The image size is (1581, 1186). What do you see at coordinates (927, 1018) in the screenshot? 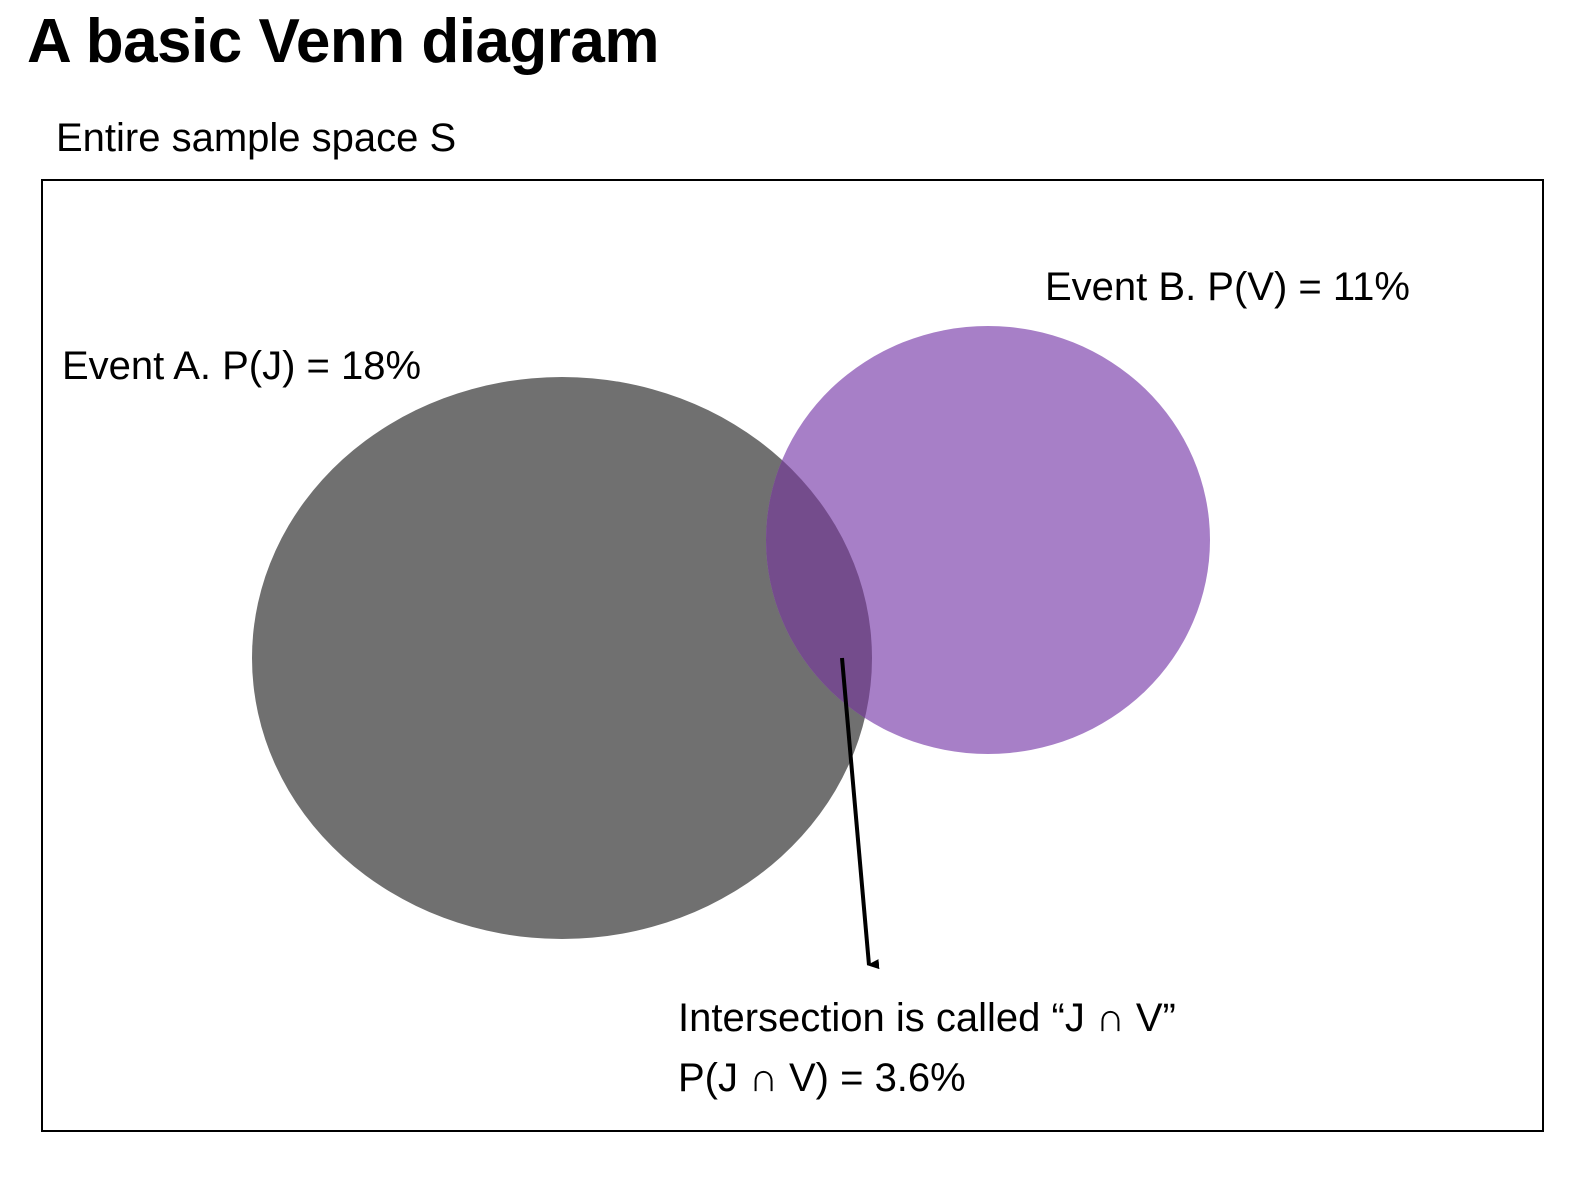
I see `intersection-label-line1: Intersection is called “J ∩ V”` at bounding box center [927, 1018].